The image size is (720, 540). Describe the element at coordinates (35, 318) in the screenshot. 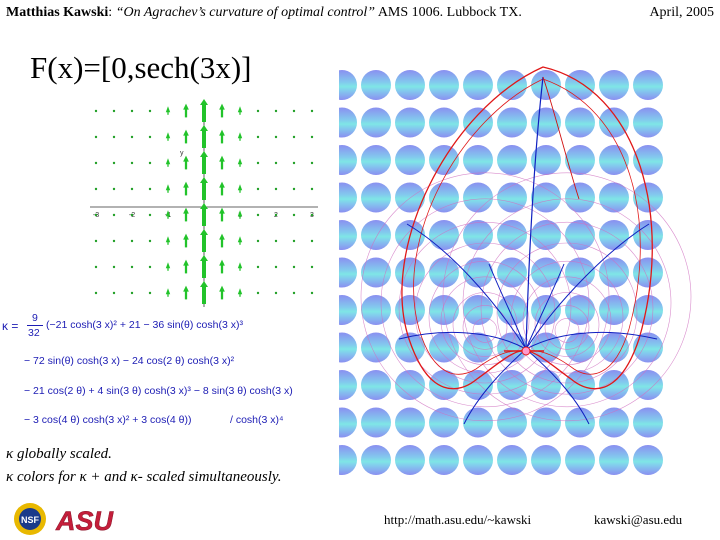

I see `formula-fraction-numerator: 9` at that location.